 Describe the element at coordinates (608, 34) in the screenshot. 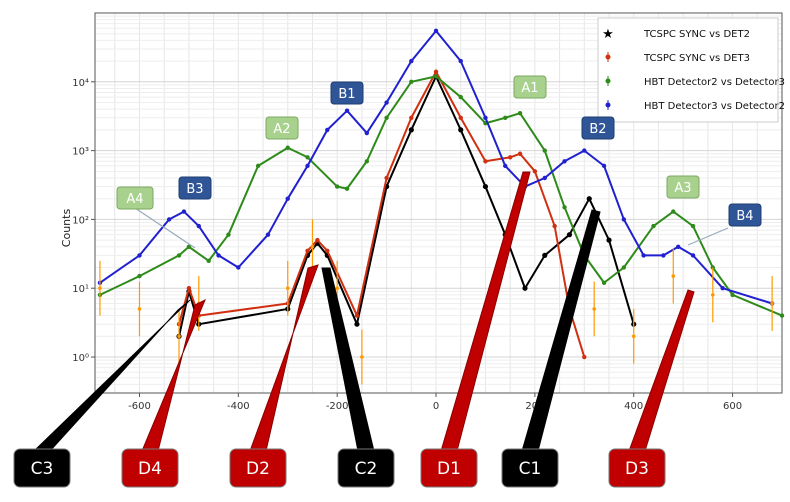

I see `legend-marker: ★` at that location.